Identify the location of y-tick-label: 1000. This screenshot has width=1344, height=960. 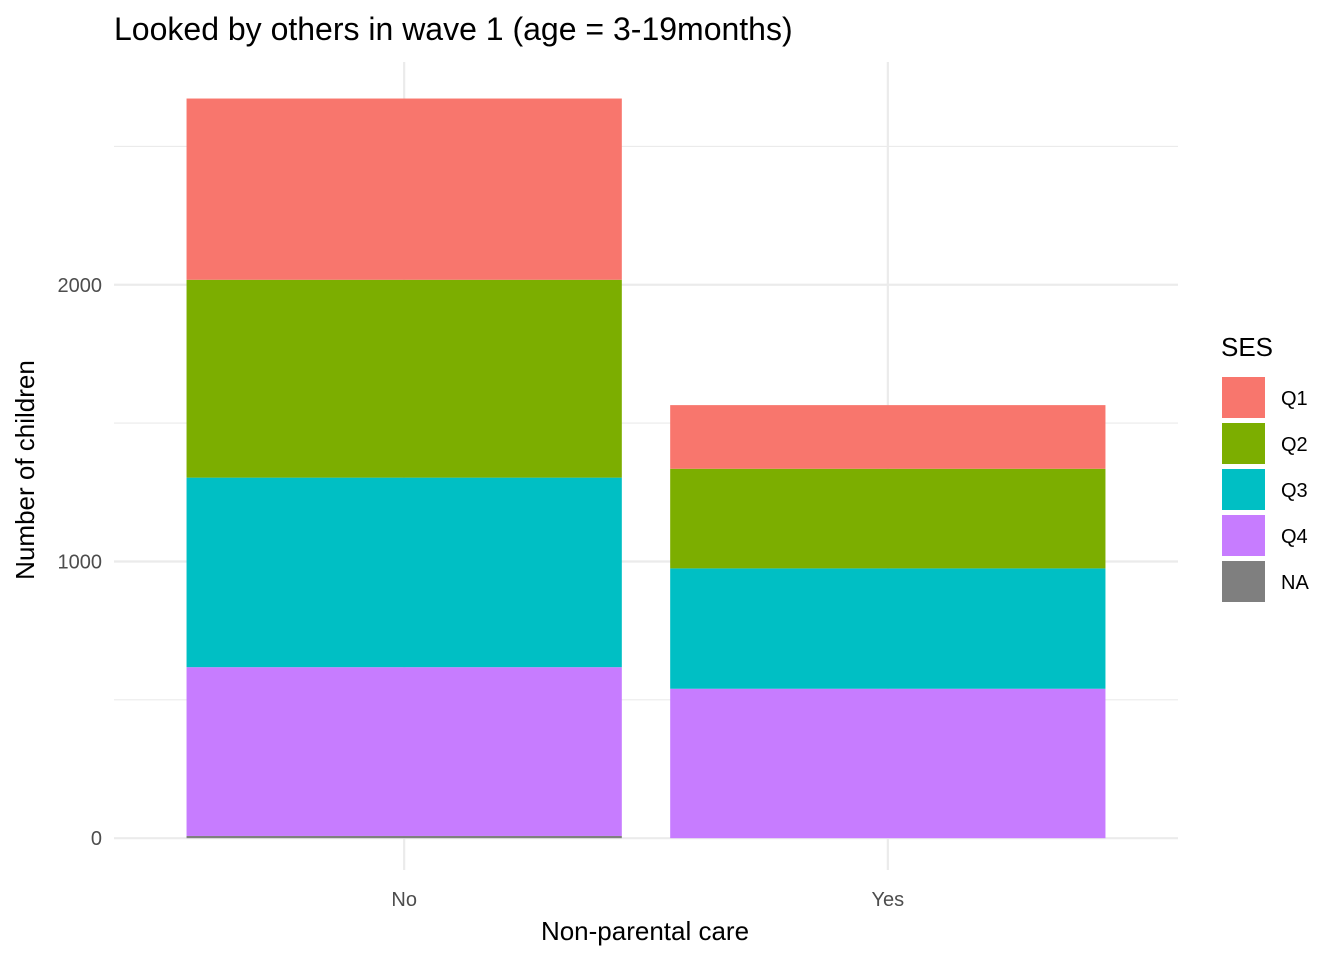
(80, 562).